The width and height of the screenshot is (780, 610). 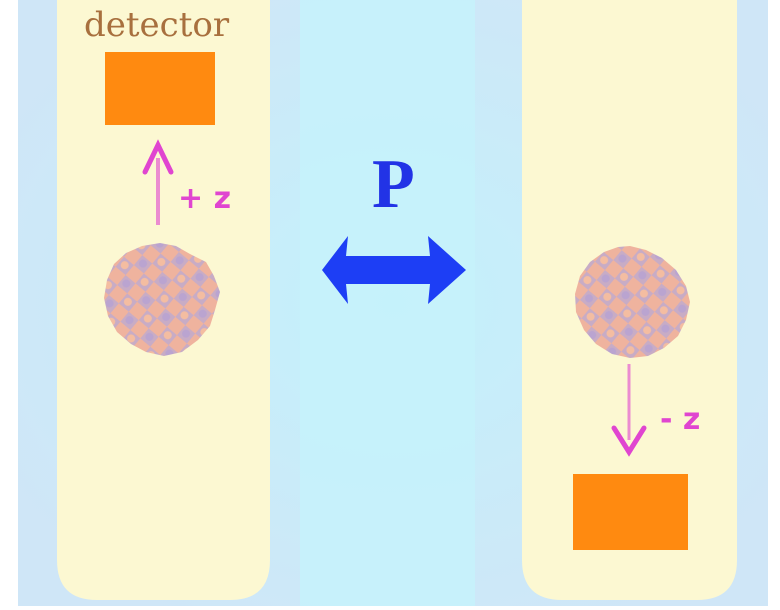 What do you see at coordinates (160, 88) in the screenshot?
I see `left-detector` at bounding box center [160, 88].